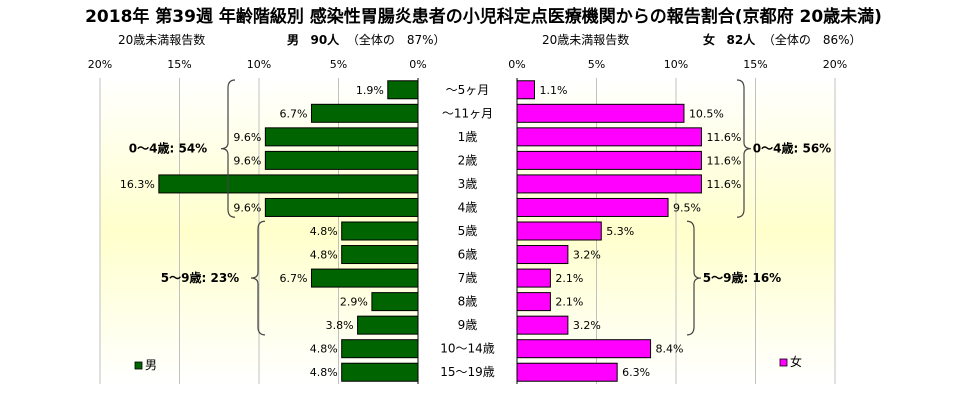  Describe the element at coordinates (742, 277) in the screenshot. I see `female-group-label: 5～9歳: 16%` at that location.